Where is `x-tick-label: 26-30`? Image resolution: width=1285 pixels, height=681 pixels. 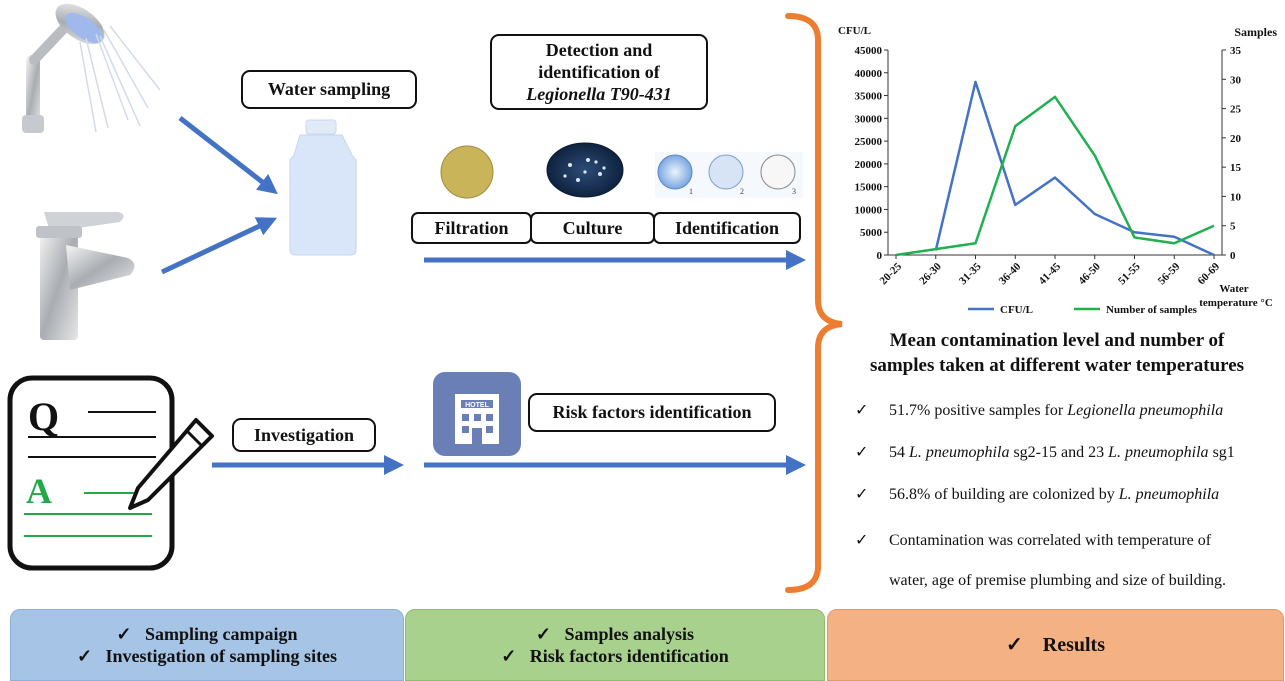
x-tick-label: 26-30 is located at coordinates (930, 273).